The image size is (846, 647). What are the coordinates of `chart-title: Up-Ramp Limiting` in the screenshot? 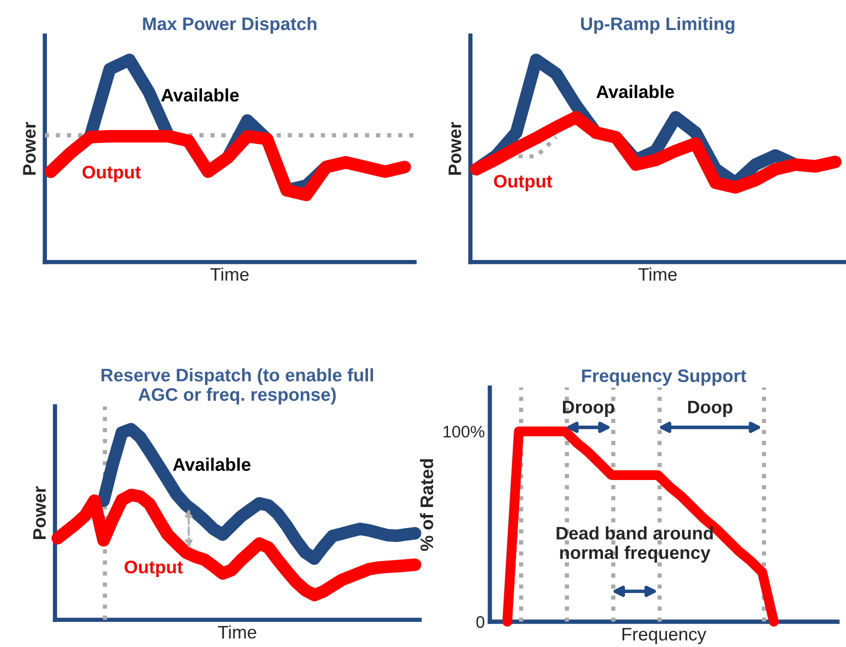 It's located at (657, 25).